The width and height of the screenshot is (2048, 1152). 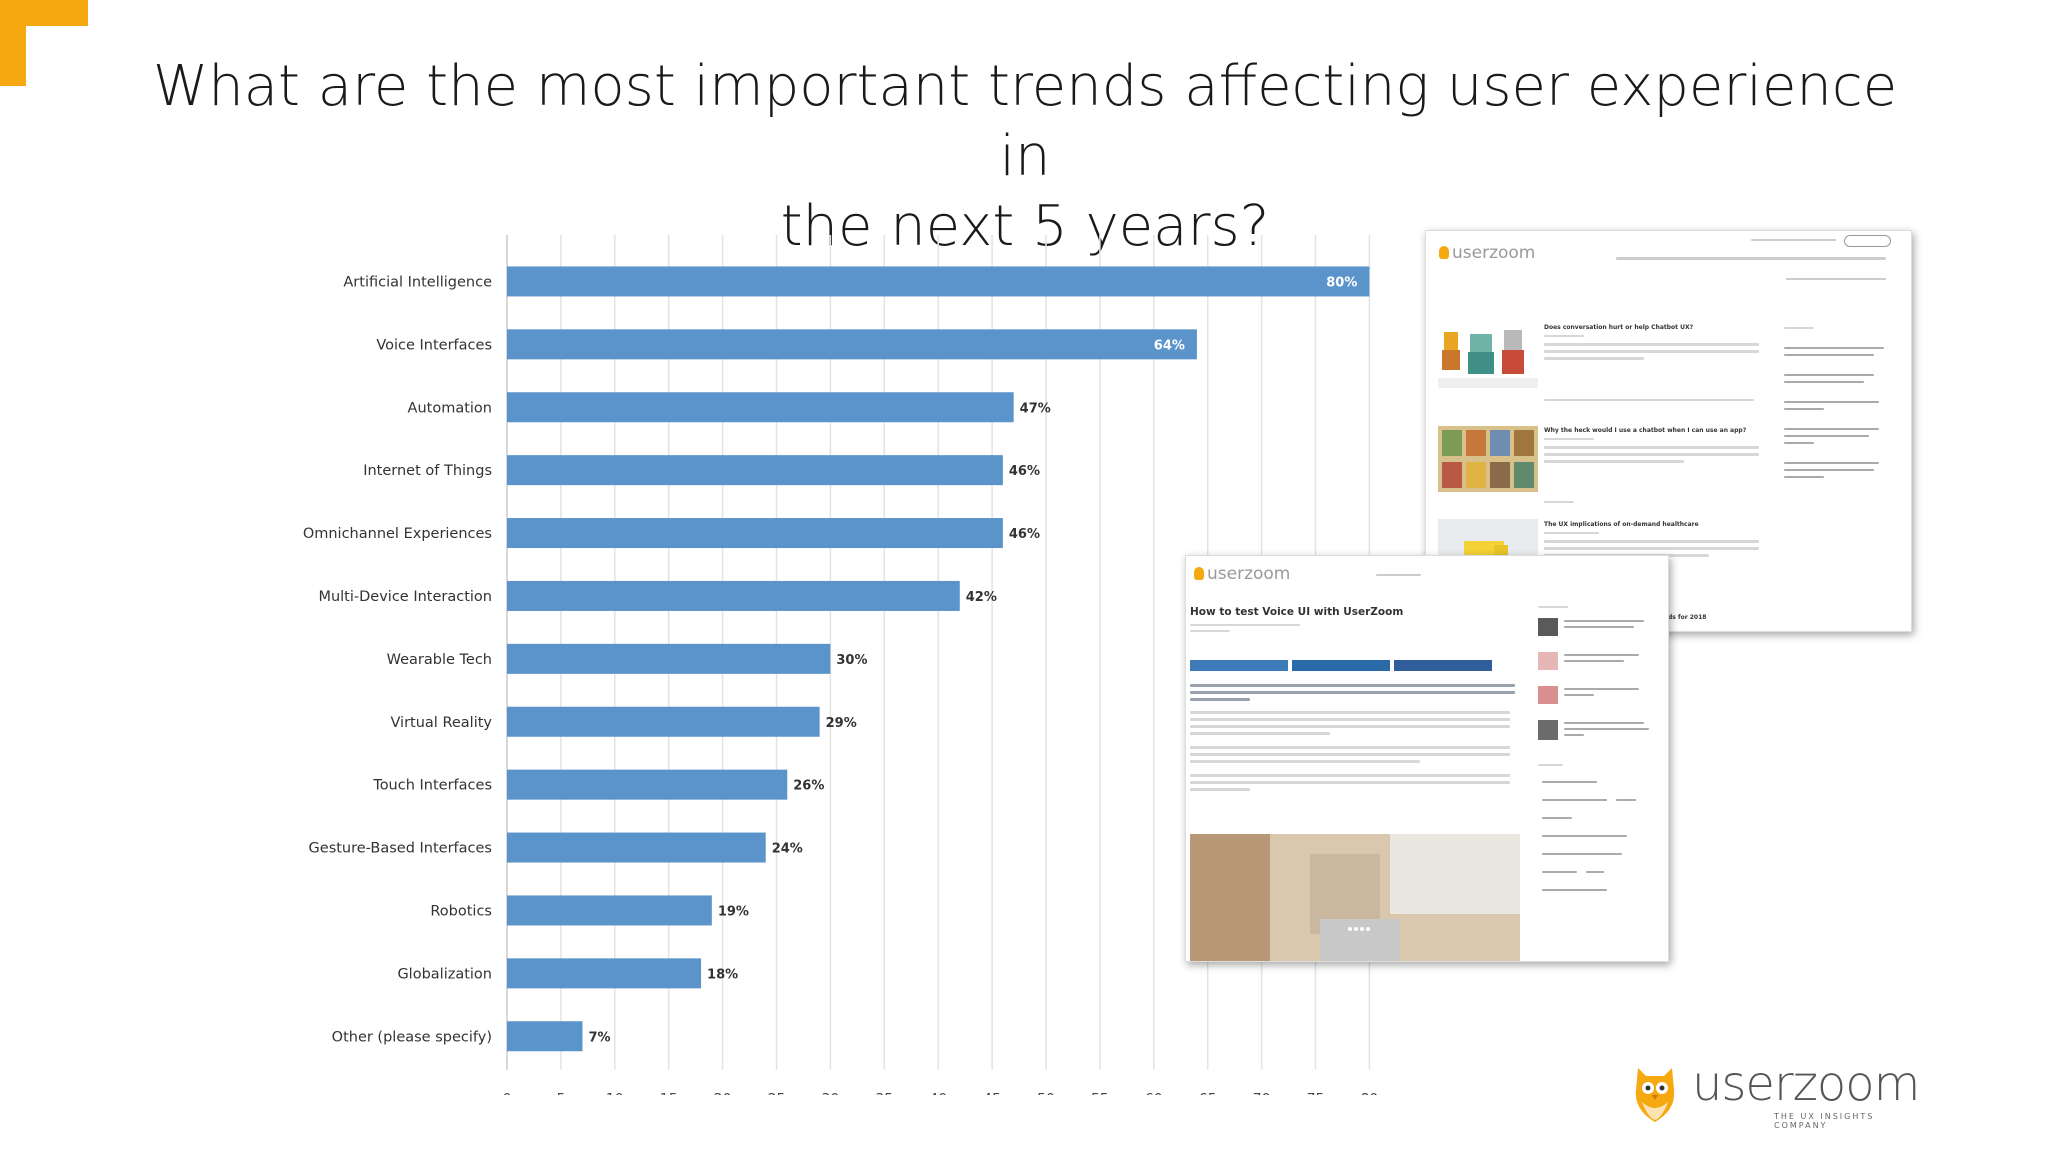 I want to click on category-label: Voice Interfaces, so click(x=434, y=345).